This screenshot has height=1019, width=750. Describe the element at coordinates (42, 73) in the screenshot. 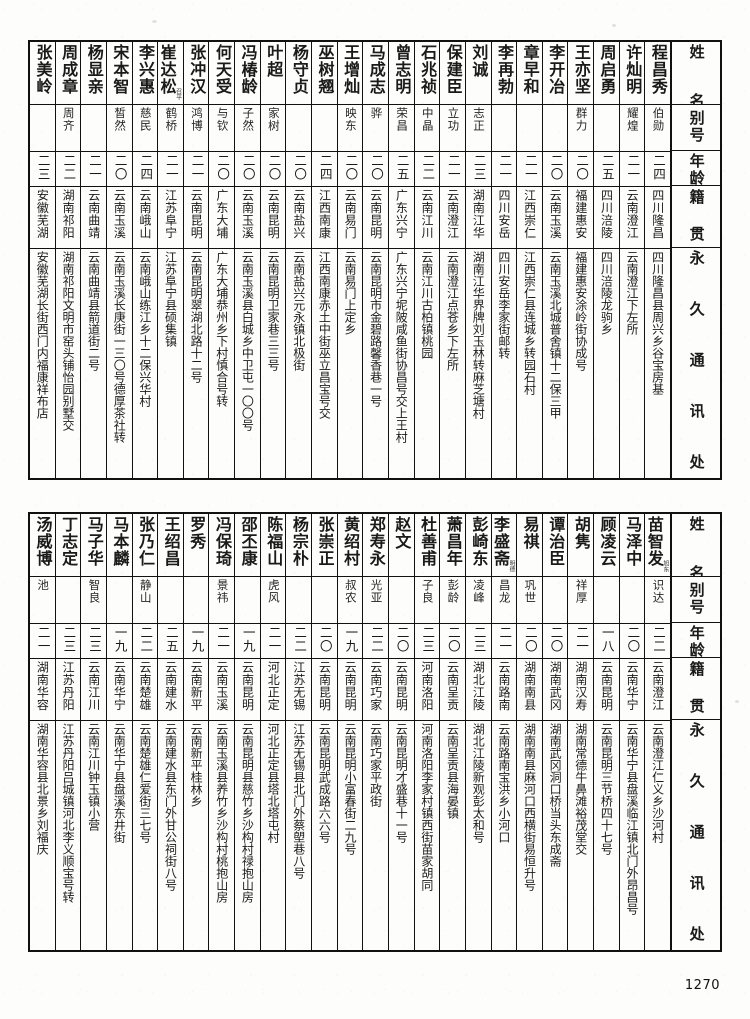

I see `person-name-wrap: 张美岭` at that location.